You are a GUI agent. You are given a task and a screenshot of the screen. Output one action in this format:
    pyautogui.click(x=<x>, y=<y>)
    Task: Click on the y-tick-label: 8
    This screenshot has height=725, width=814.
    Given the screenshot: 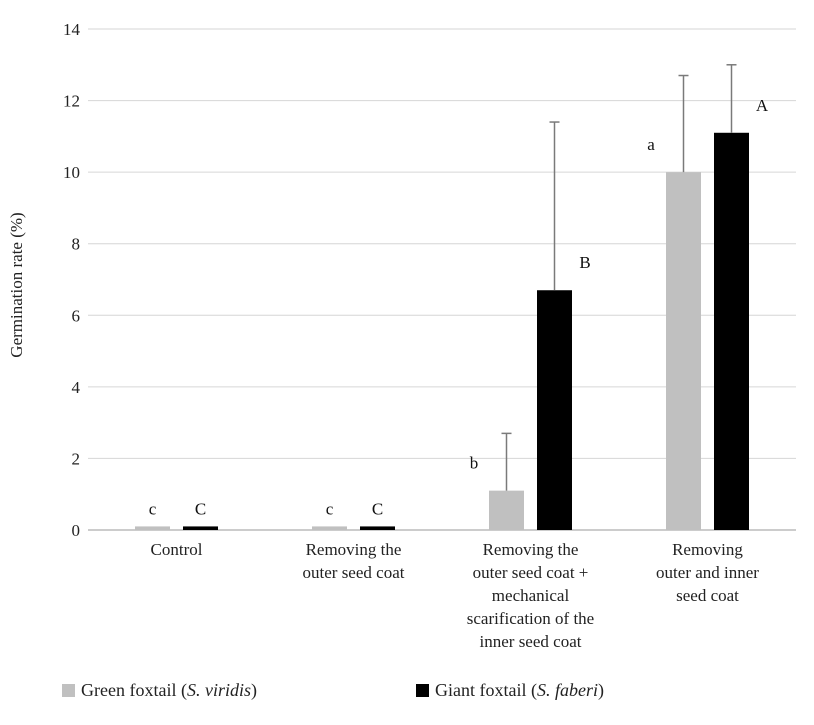 What is the action you would take?
    pyautogui.click(x=76, y=244)
    